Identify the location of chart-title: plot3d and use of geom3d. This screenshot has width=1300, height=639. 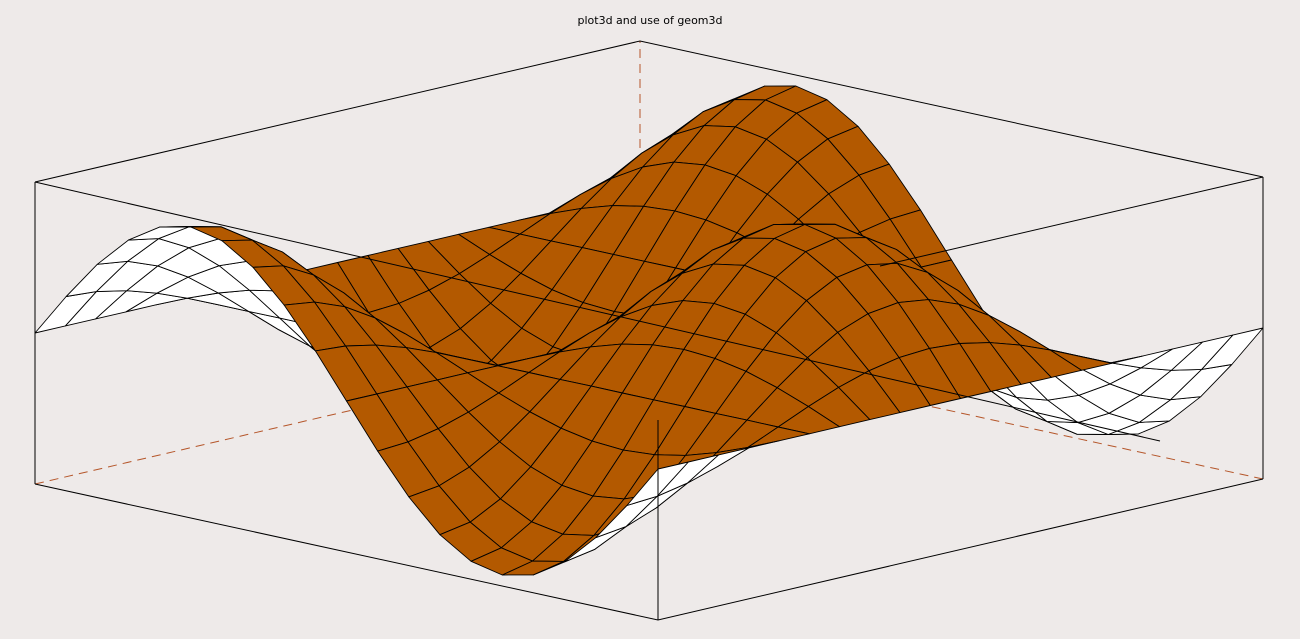
(650, 20).